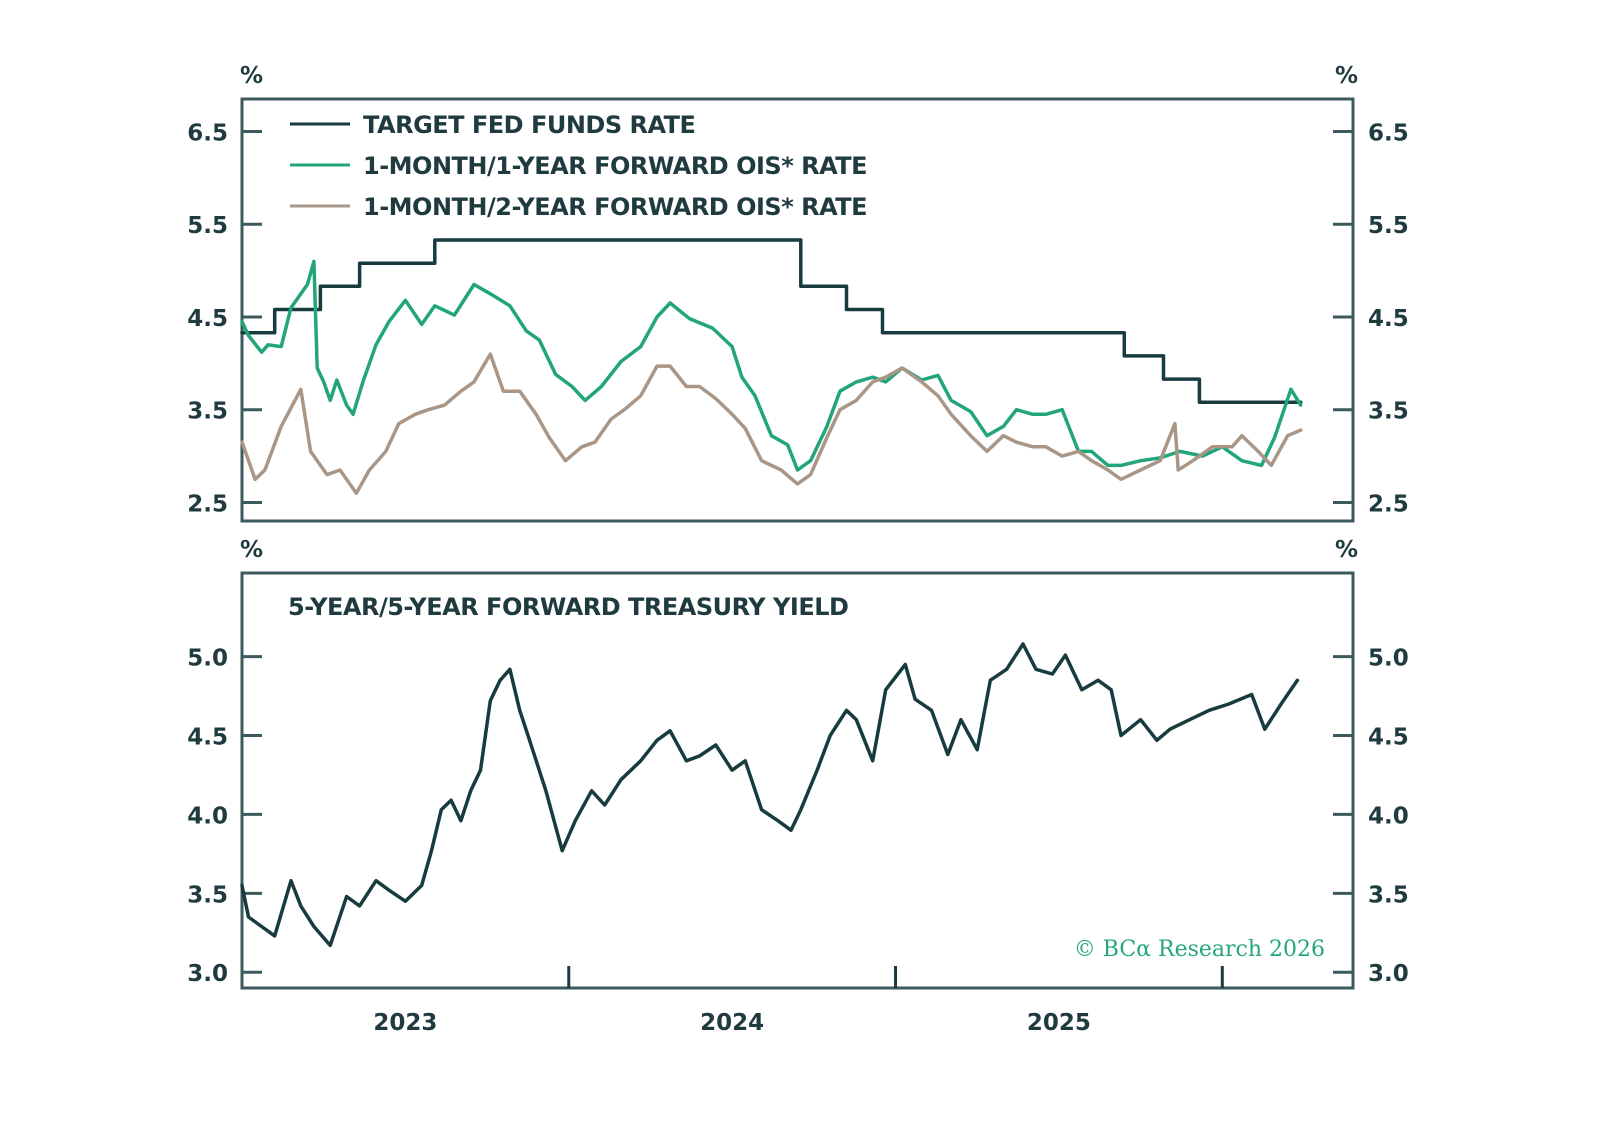 This screenshot has width=1598, height=1144. What do you see at coordinates (207, 974) in the screenshot?
I see `y-tick-label-left: 3.0` at bounding box center [207, 974].